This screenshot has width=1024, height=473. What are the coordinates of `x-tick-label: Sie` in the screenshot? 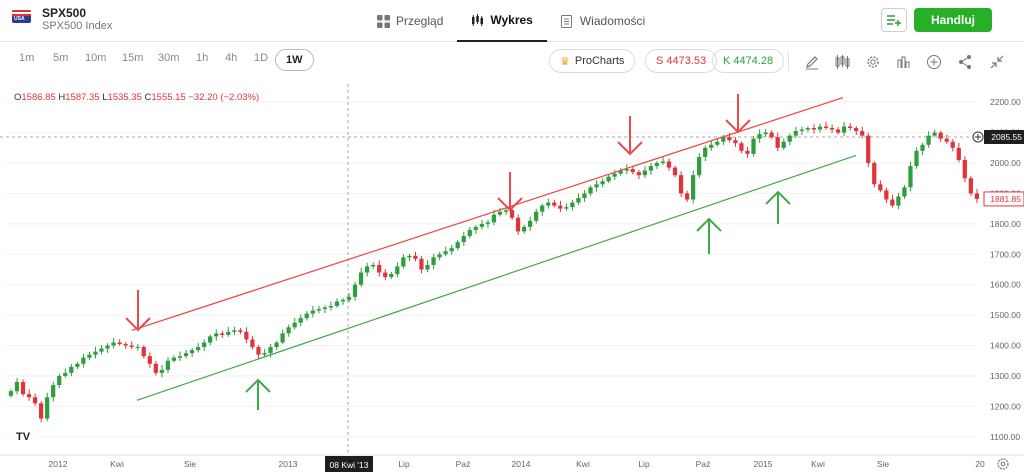 It's located at (883, 464).